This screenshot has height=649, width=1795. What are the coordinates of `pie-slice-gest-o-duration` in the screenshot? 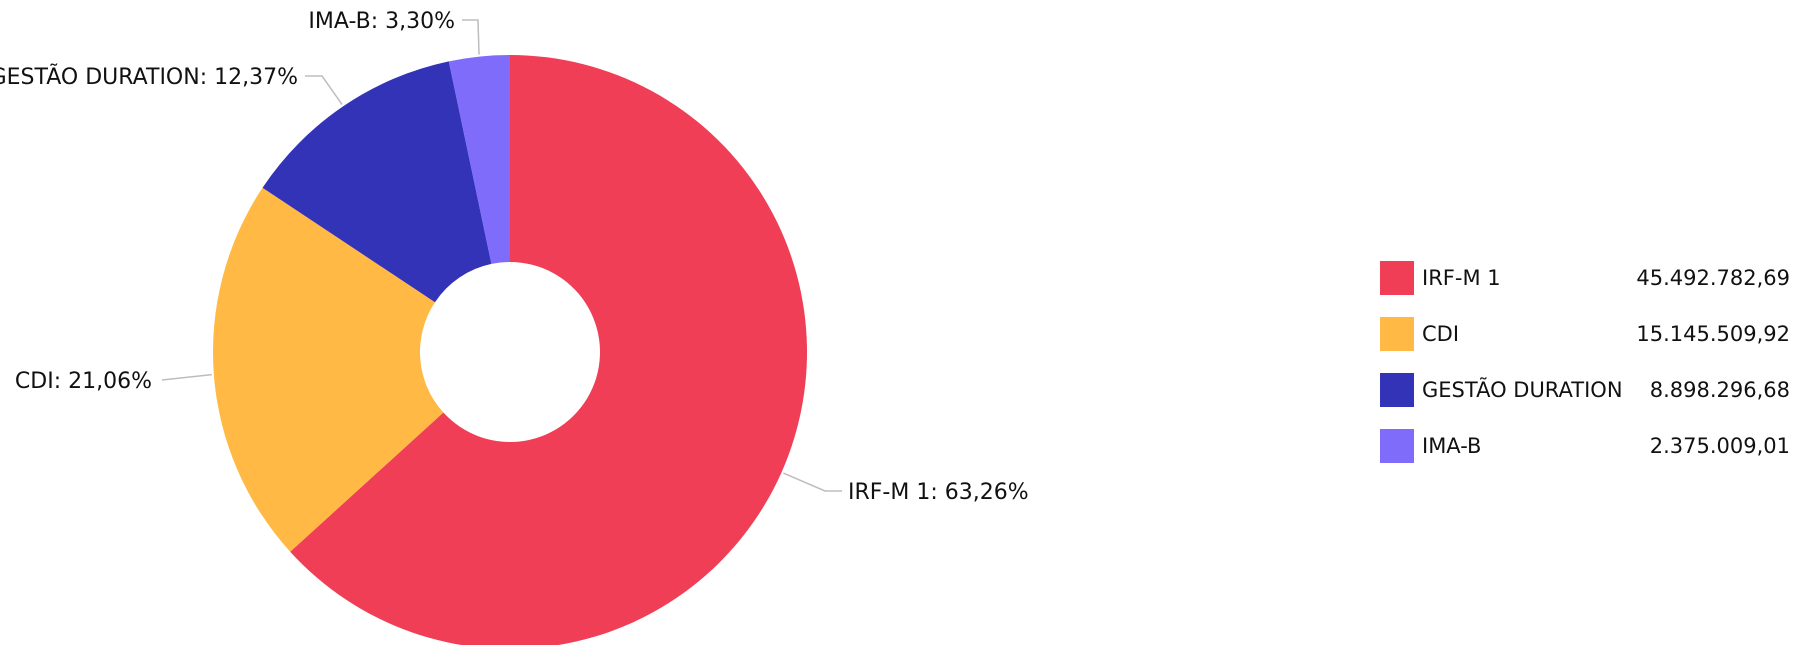 It's located at (377, 182).